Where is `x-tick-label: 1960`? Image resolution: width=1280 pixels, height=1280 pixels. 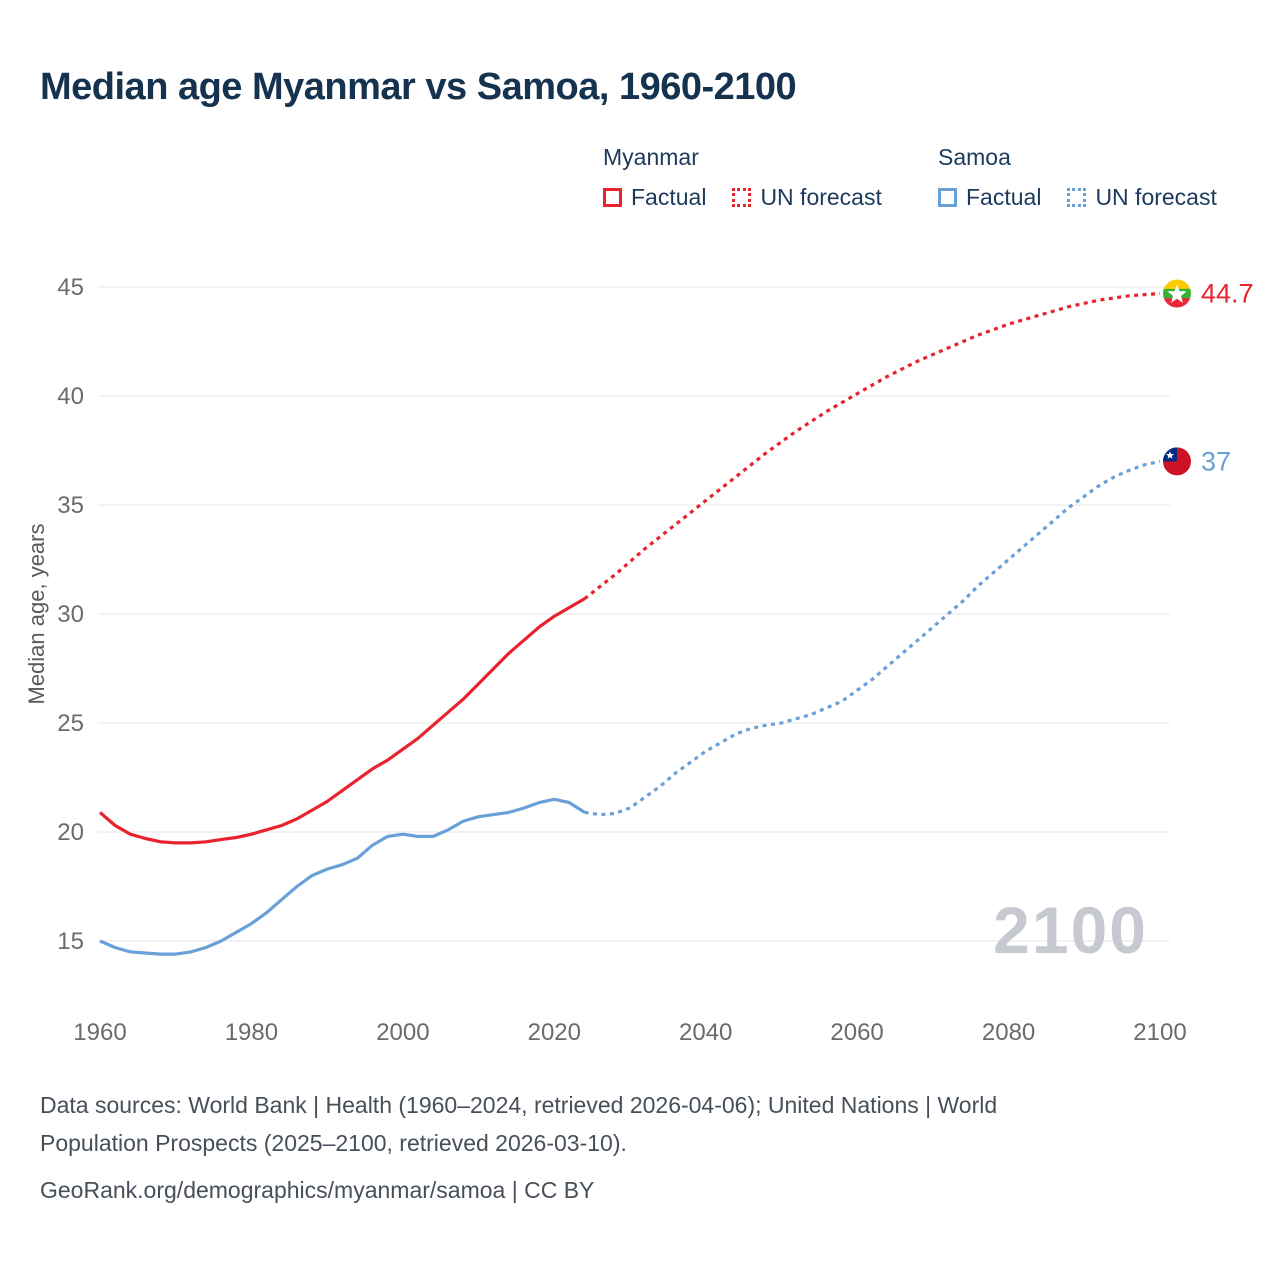 x-tick-label: 1960 is located at coordinates (99, 1032).